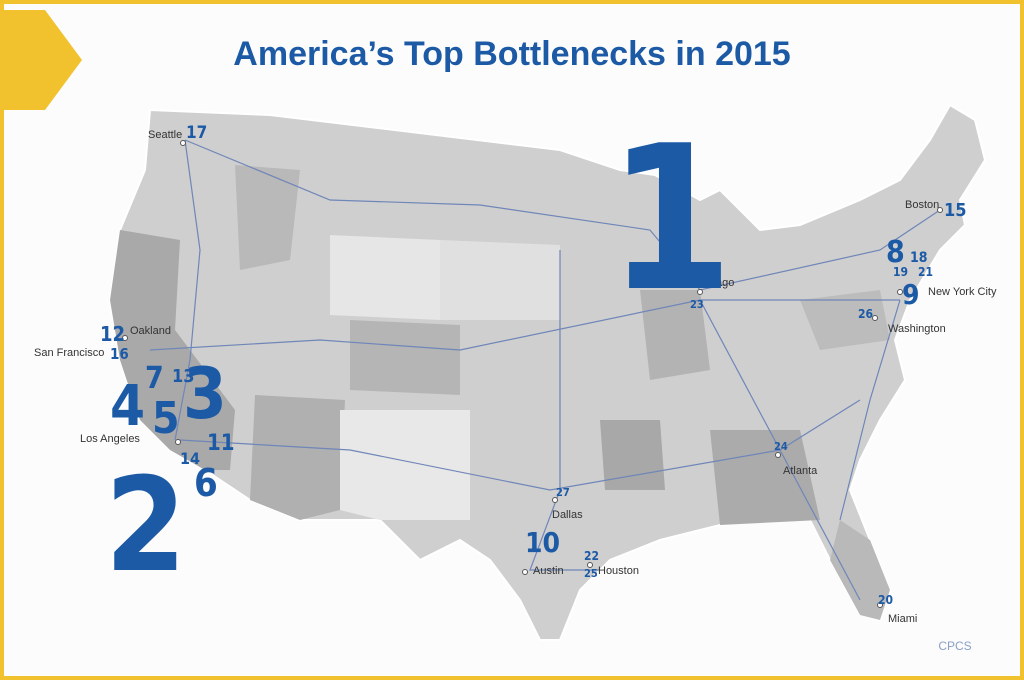  What do you see at coordinates (618, 571) in the screenshot?
I see `city-label: Houston` at bounding box center [618, 571].